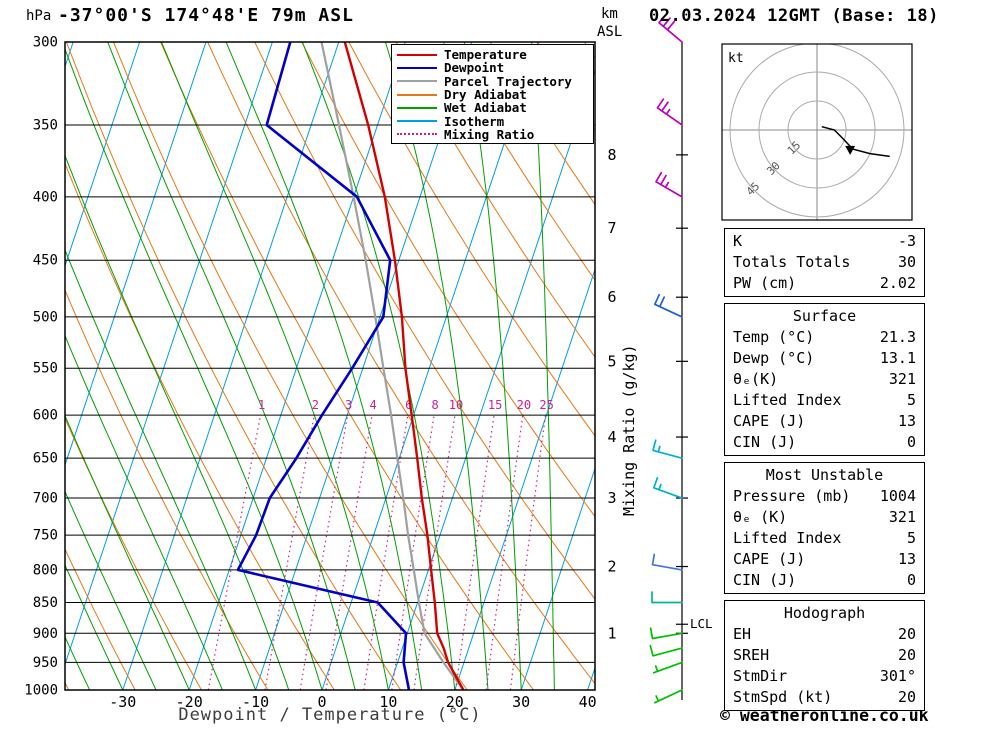 The height and width of the screenshot is (733, 1000). Describe the element at coordinates (255, 702) in the screenshot. I see `temp-tick-label: -10` at that location.